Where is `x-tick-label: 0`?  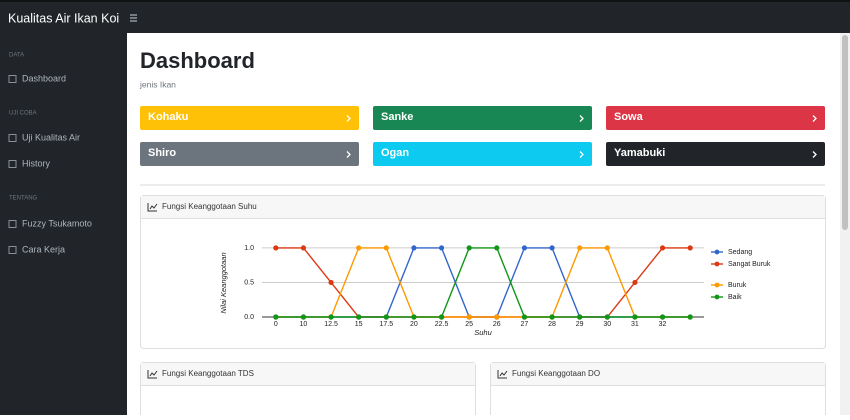
x-tick-label: 0 is located at coordinates (276, 324).